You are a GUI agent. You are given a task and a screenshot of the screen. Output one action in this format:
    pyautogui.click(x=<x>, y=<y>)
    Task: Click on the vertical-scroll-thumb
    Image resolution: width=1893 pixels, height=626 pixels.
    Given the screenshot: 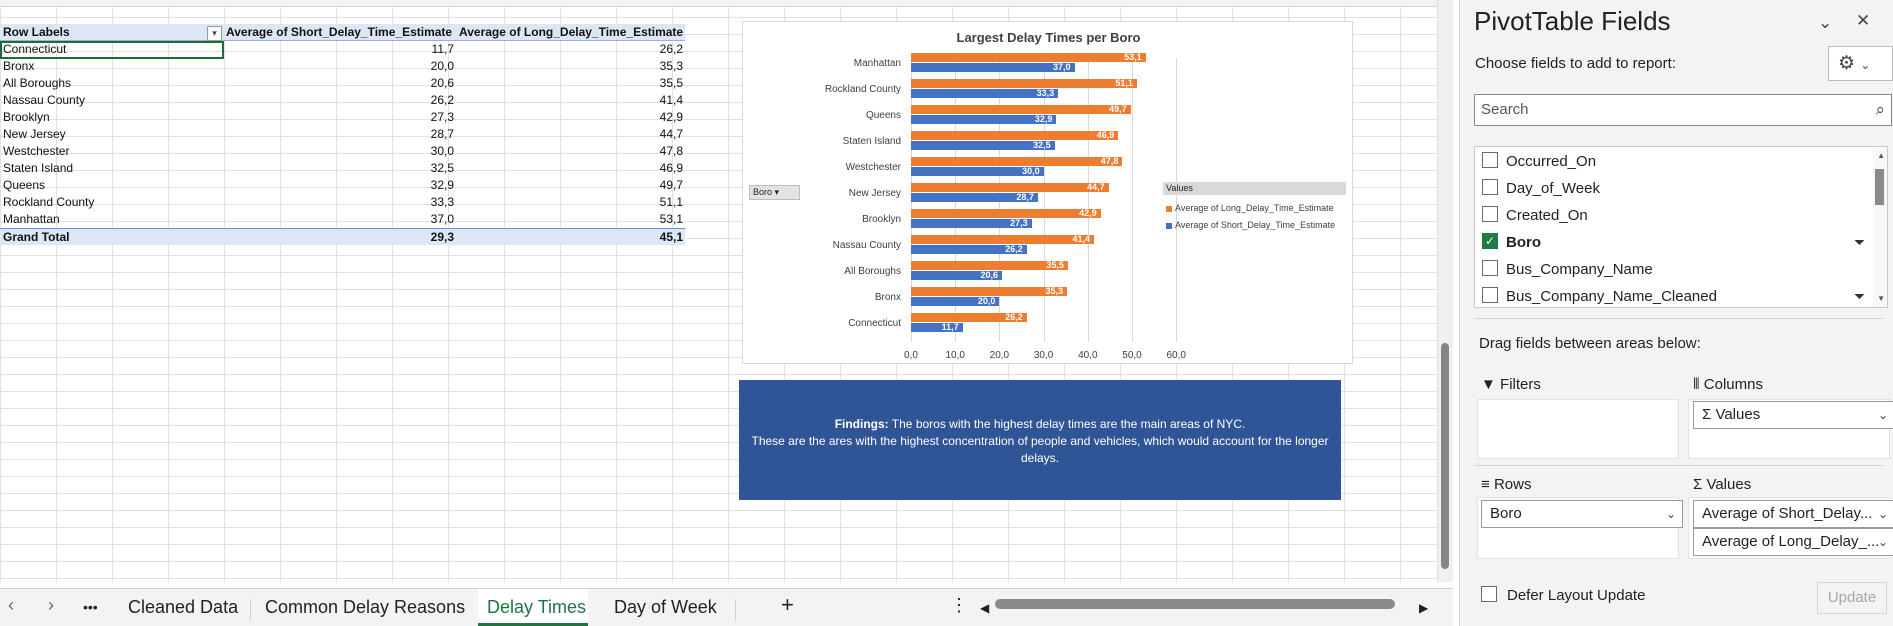 What is the action you would take?
    pyautogui.click(x=1445, y=456)
    